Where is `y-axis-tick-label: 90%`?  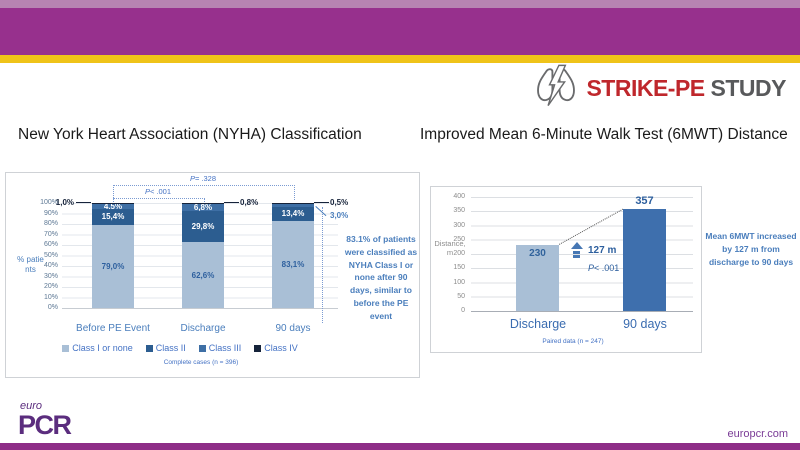 y-axis-tick-label: 90% is located at coordinates (50, 213).